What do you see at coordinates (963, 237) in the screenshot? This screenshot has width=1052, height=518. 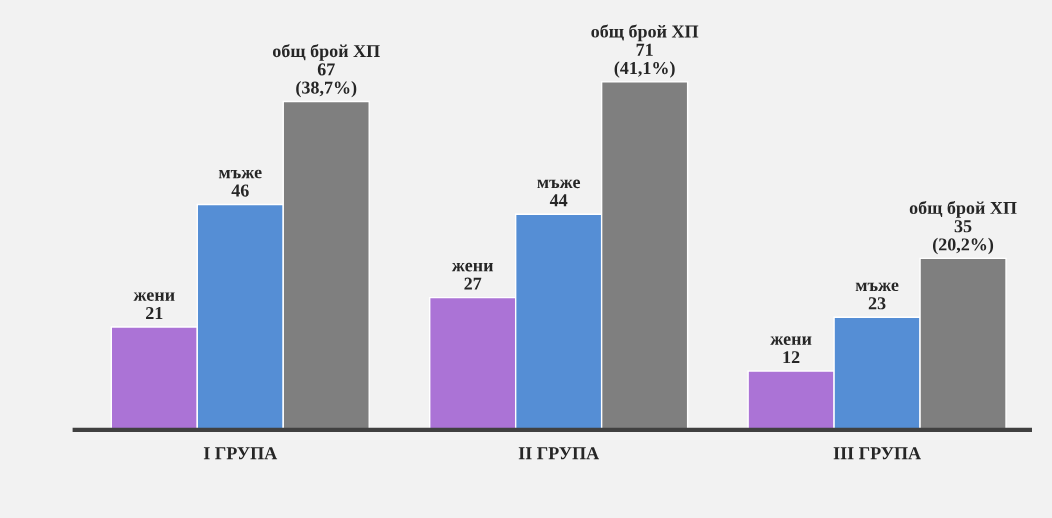 I see `data-label: 35 (20,2%)` at bounding box center [963, 237].